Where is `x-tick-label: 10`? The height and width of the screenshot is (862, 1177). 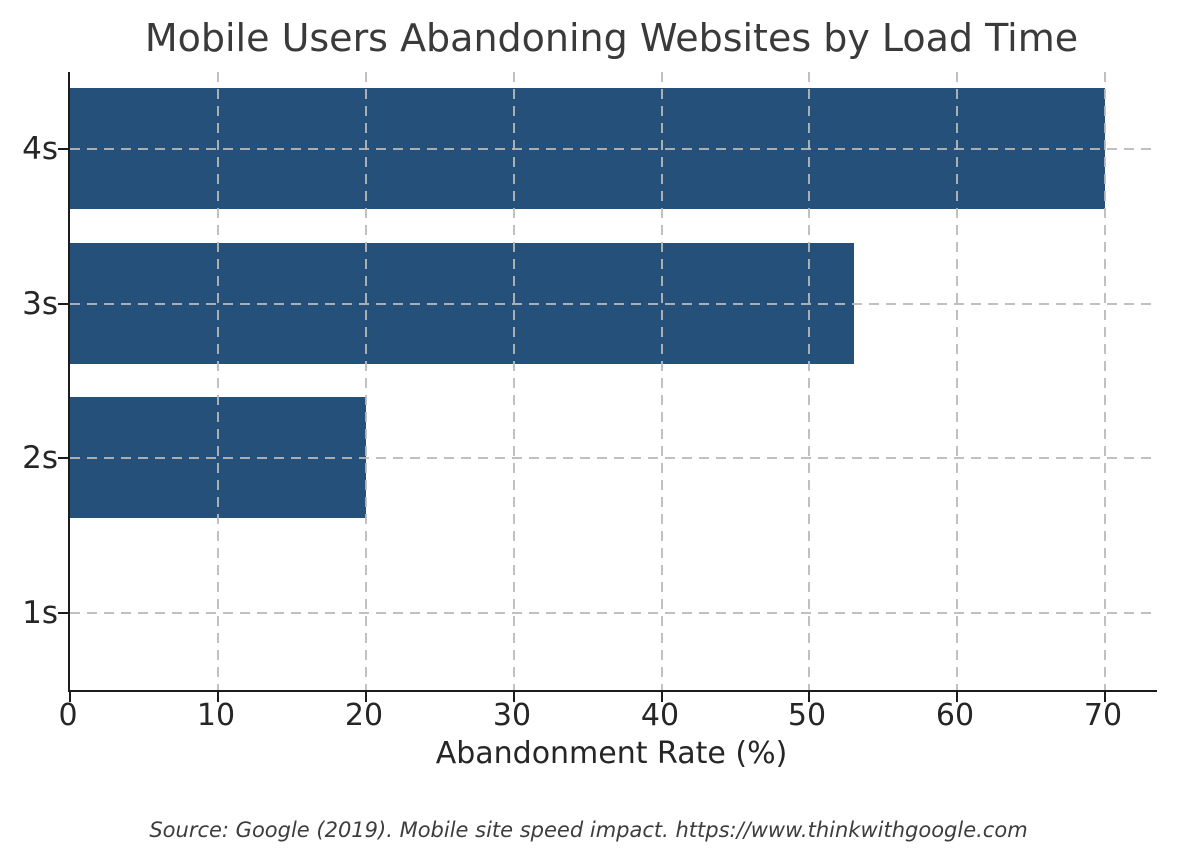
x-tick-label: 10 is located at coordinates (216, 715).